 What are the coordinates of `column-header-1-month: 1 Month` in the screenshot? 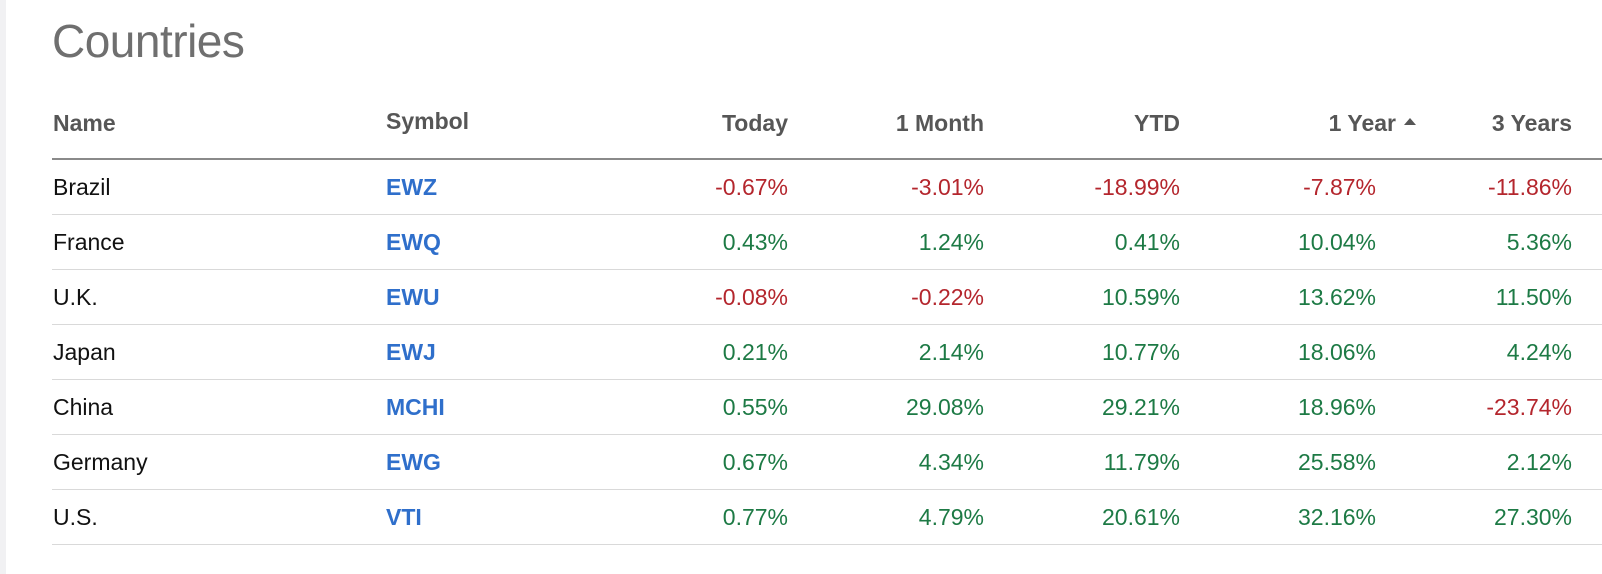 It's located at (939, 123).